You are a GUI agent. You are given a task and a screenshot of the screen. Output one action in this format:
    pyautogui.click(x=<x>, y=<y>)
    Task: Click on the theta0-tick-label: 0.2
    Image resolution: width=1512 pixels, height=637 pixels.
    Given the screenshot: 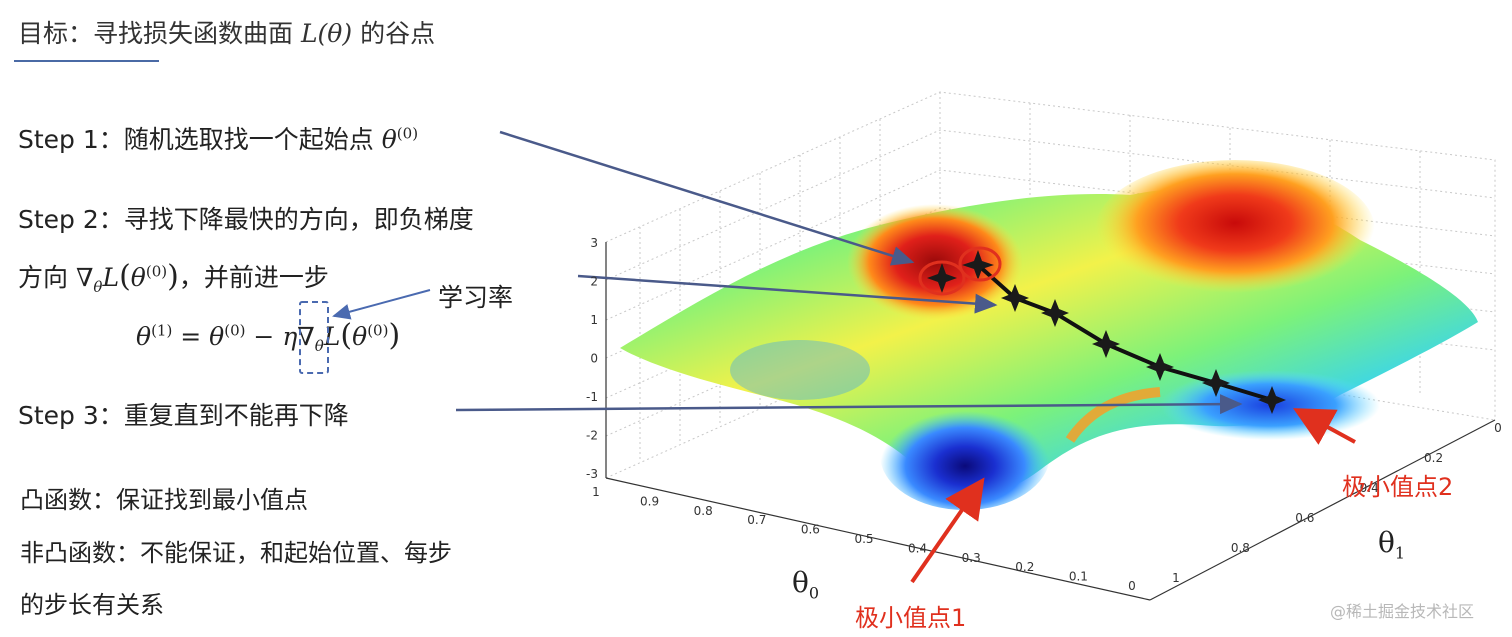 What is the action you would take?
    pyautogui.click(x=1024, y=567)
    